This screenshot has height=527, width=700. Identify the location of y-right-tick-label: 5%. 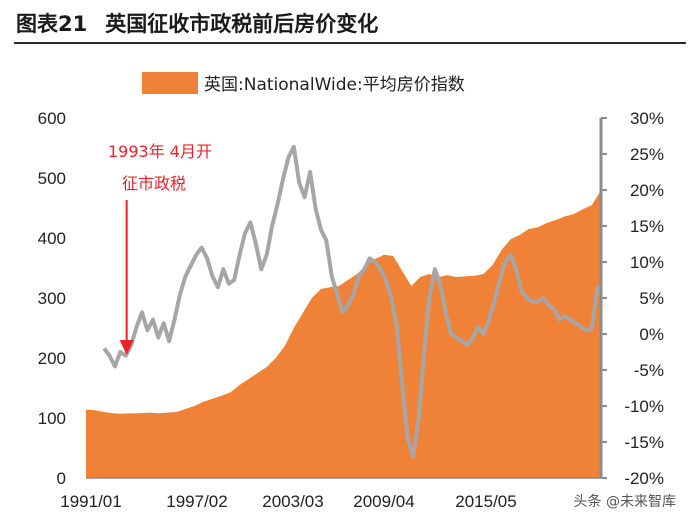
(651, 298).